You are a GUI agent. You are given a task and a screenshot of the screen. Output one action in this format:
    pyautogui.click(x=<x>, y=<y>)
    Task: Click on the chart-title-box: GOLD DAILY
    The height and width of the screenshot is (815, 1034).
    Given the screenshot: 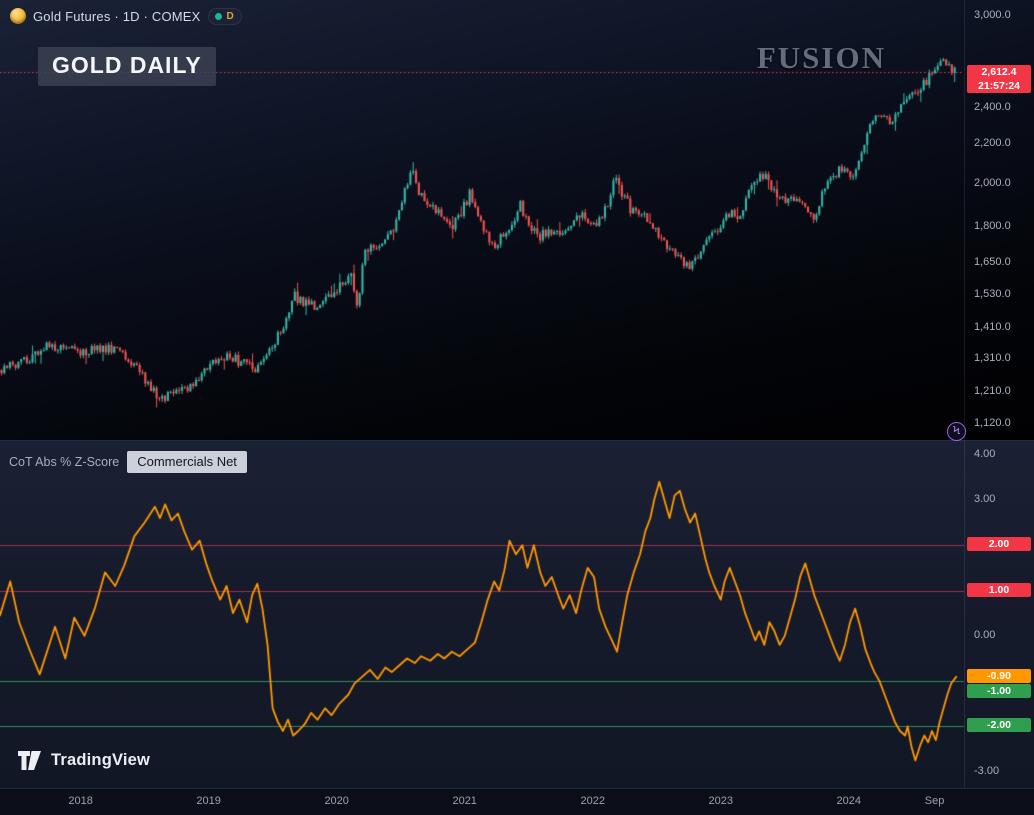 What is the action you would take?
    pyautogui.click(x=127, y=66)
    